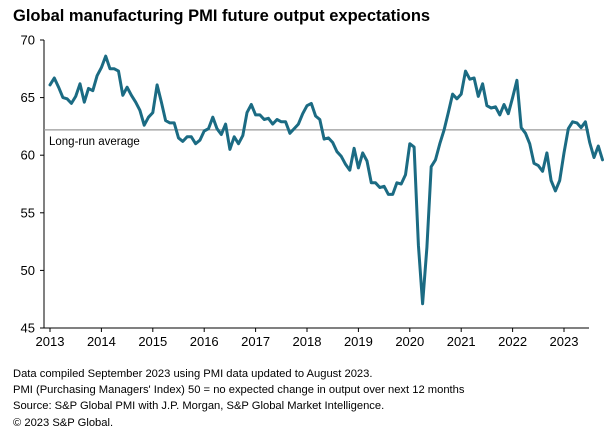 This screenshot has width=611, height=437. Describe the element at coordinates (204, 341) in the screenshot. I see `x-tick-label: 2016` at that location.